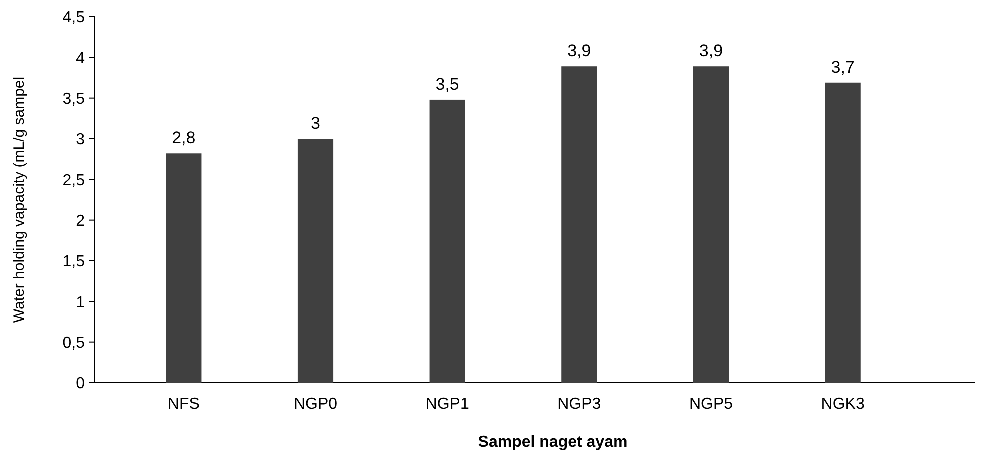  What do you see at coordinates (580, 404) in the screenshot?
I see `x-tick-label: NGP3` at bounding box center [580, 404].